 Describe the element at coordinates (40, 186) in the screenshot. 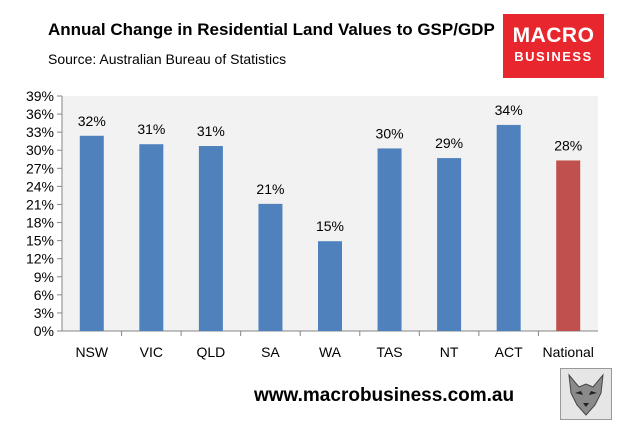

I see `y-tick-label: 24%` at that location.